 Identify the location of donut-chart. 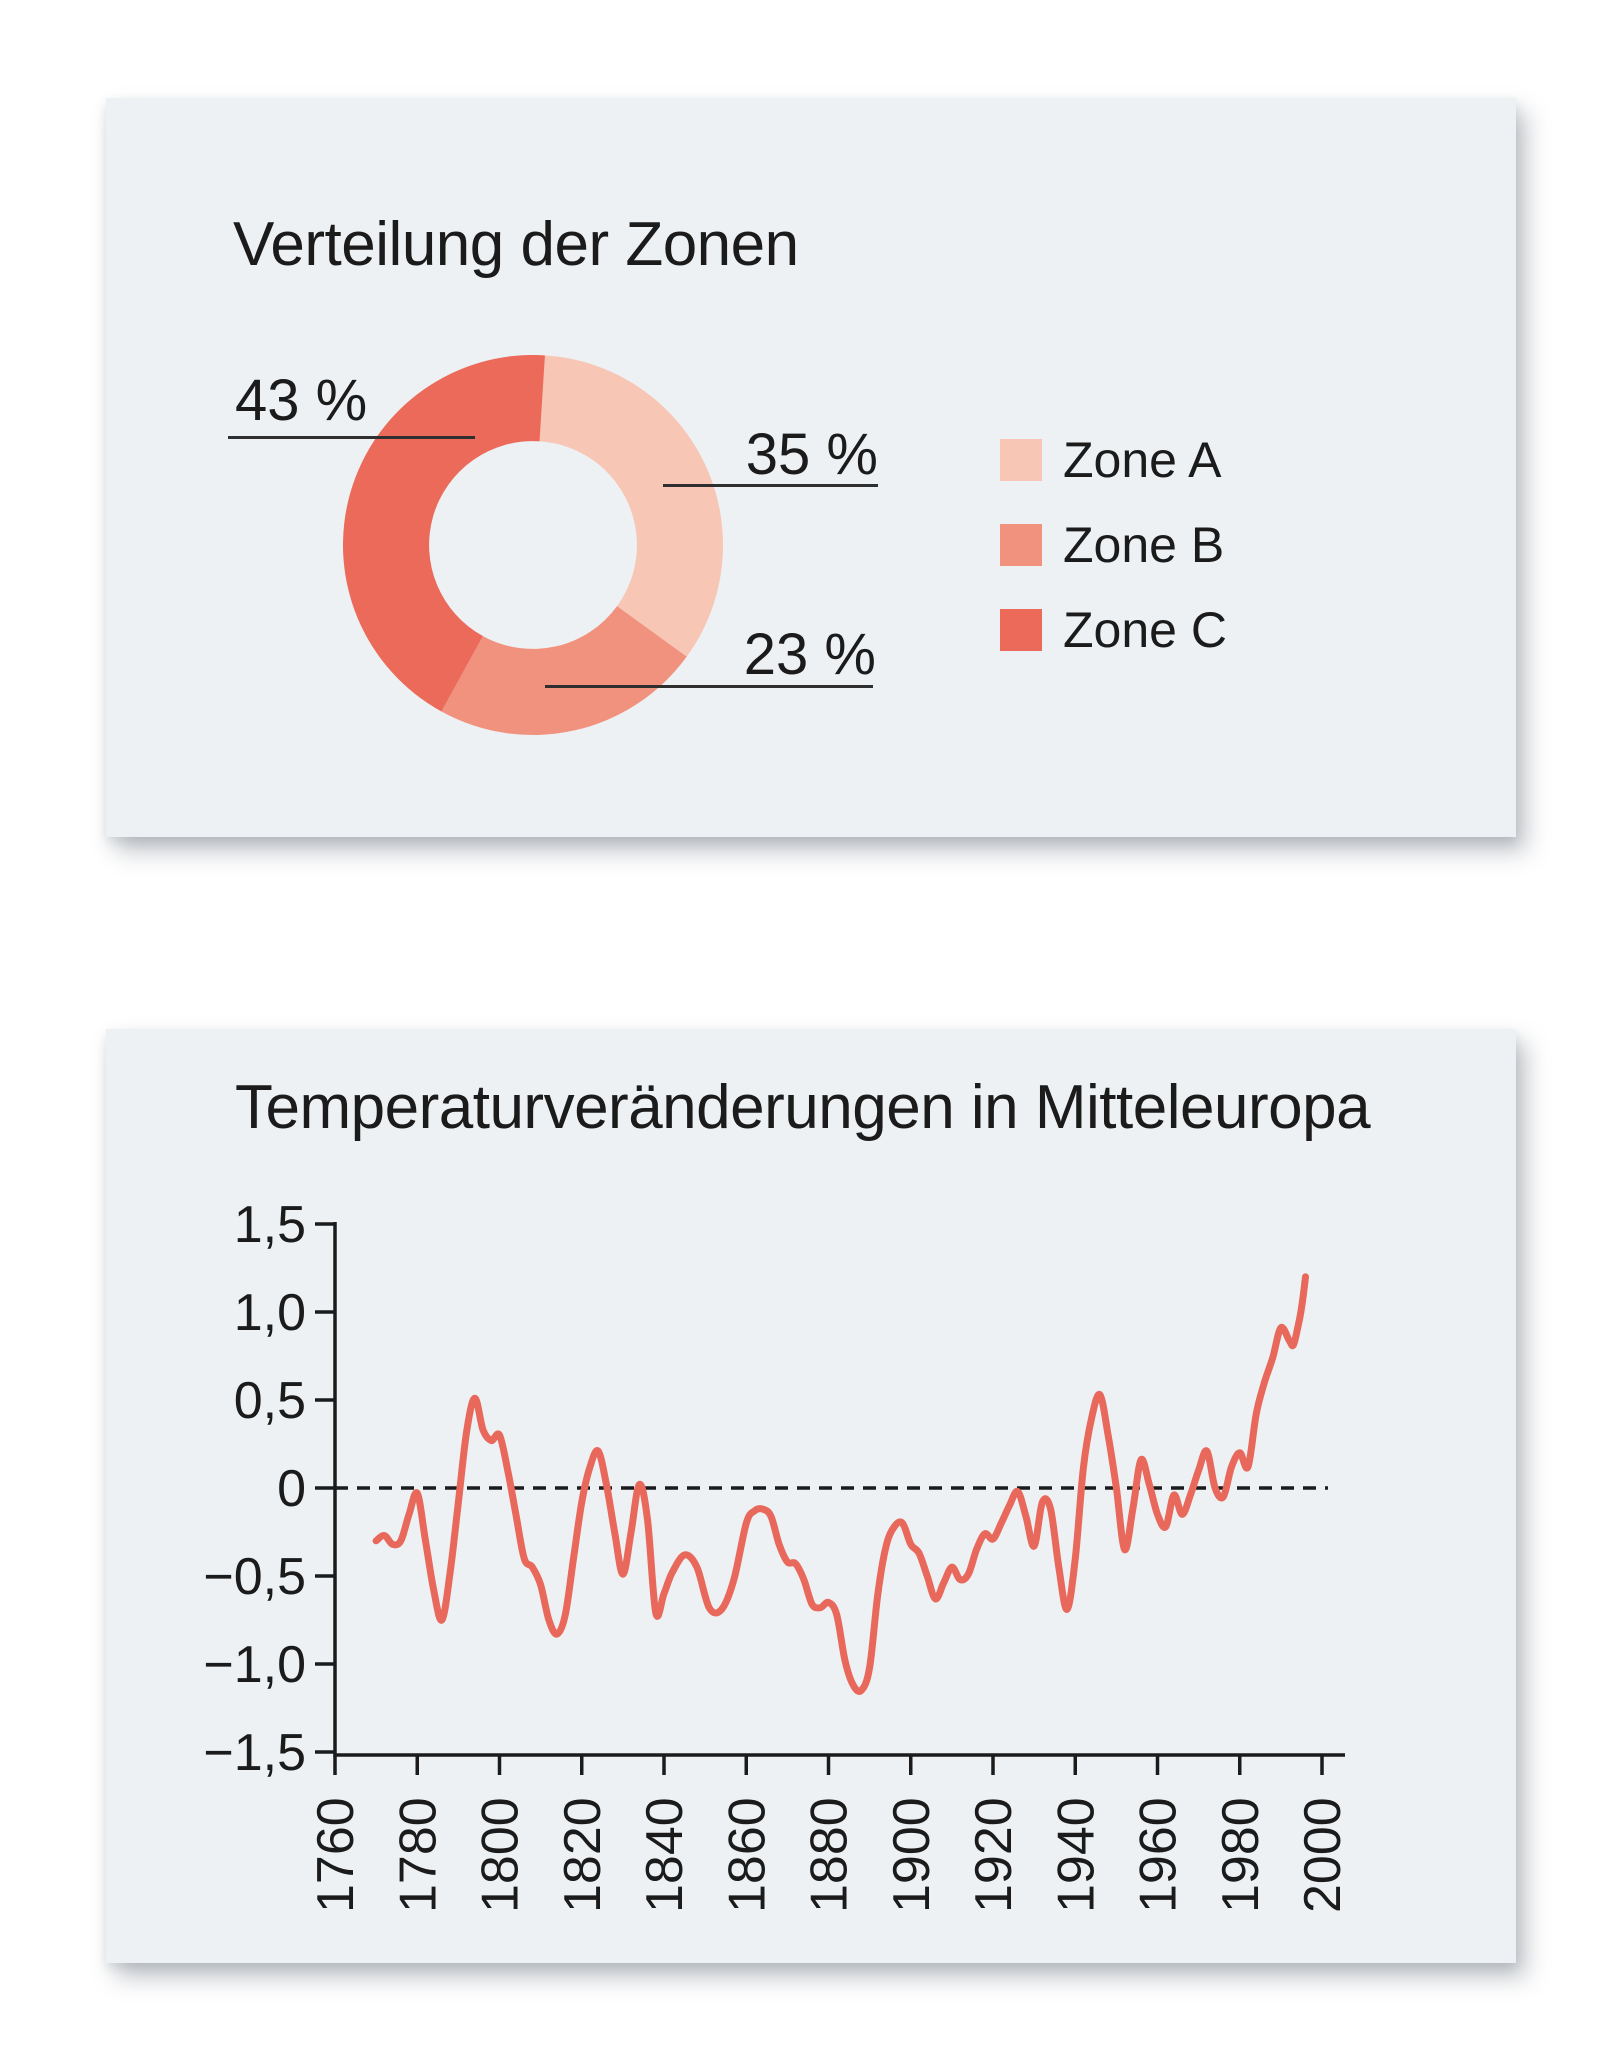
(533, 545).